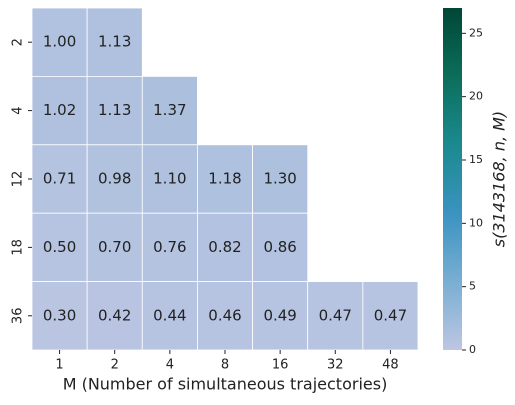 The height and width of the screenshot is (405, 515). What do you see at coordinates (18, 179) in the screenshot?
I see `y-tick-label: 12` at bounding box center [18, 179].